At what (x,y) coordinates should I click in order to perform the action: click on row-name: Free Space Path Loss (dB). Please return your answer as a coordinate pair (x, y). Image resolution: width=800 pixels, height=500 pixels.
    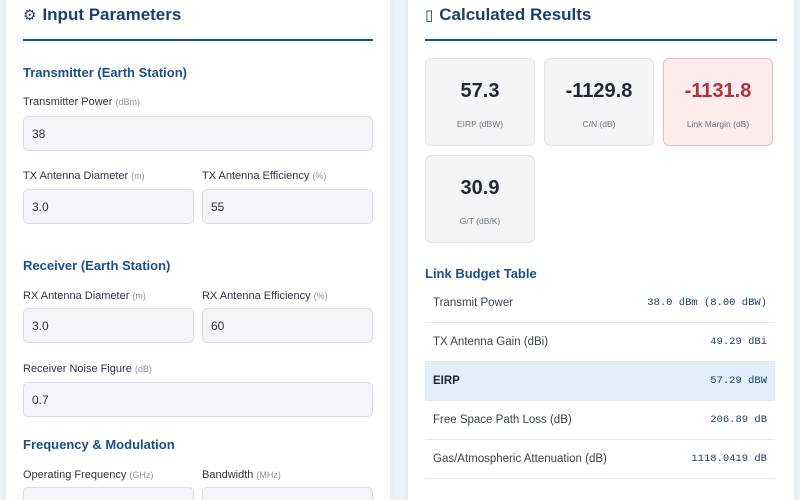
    Looking at the image, I should click on (502, 420).